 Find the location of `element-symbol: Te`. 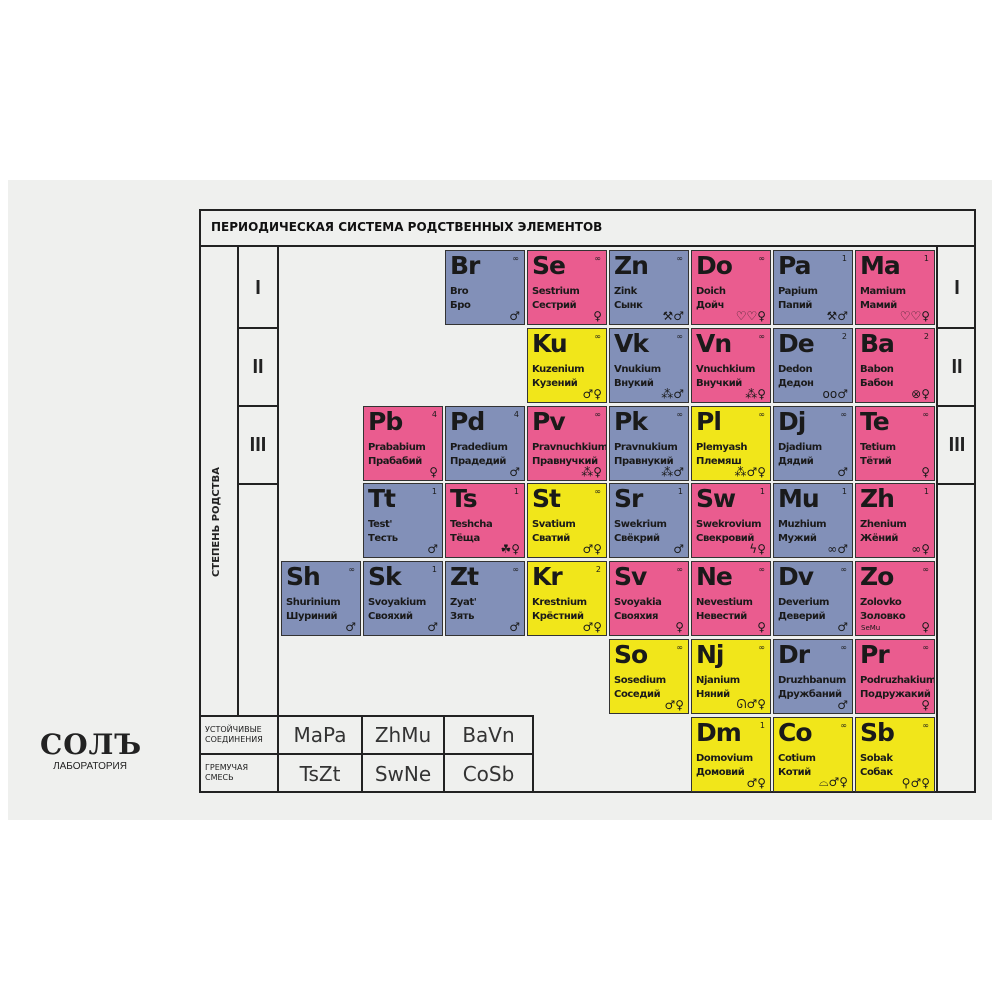

element-symbol: Te is located at coordinates (875, 421).